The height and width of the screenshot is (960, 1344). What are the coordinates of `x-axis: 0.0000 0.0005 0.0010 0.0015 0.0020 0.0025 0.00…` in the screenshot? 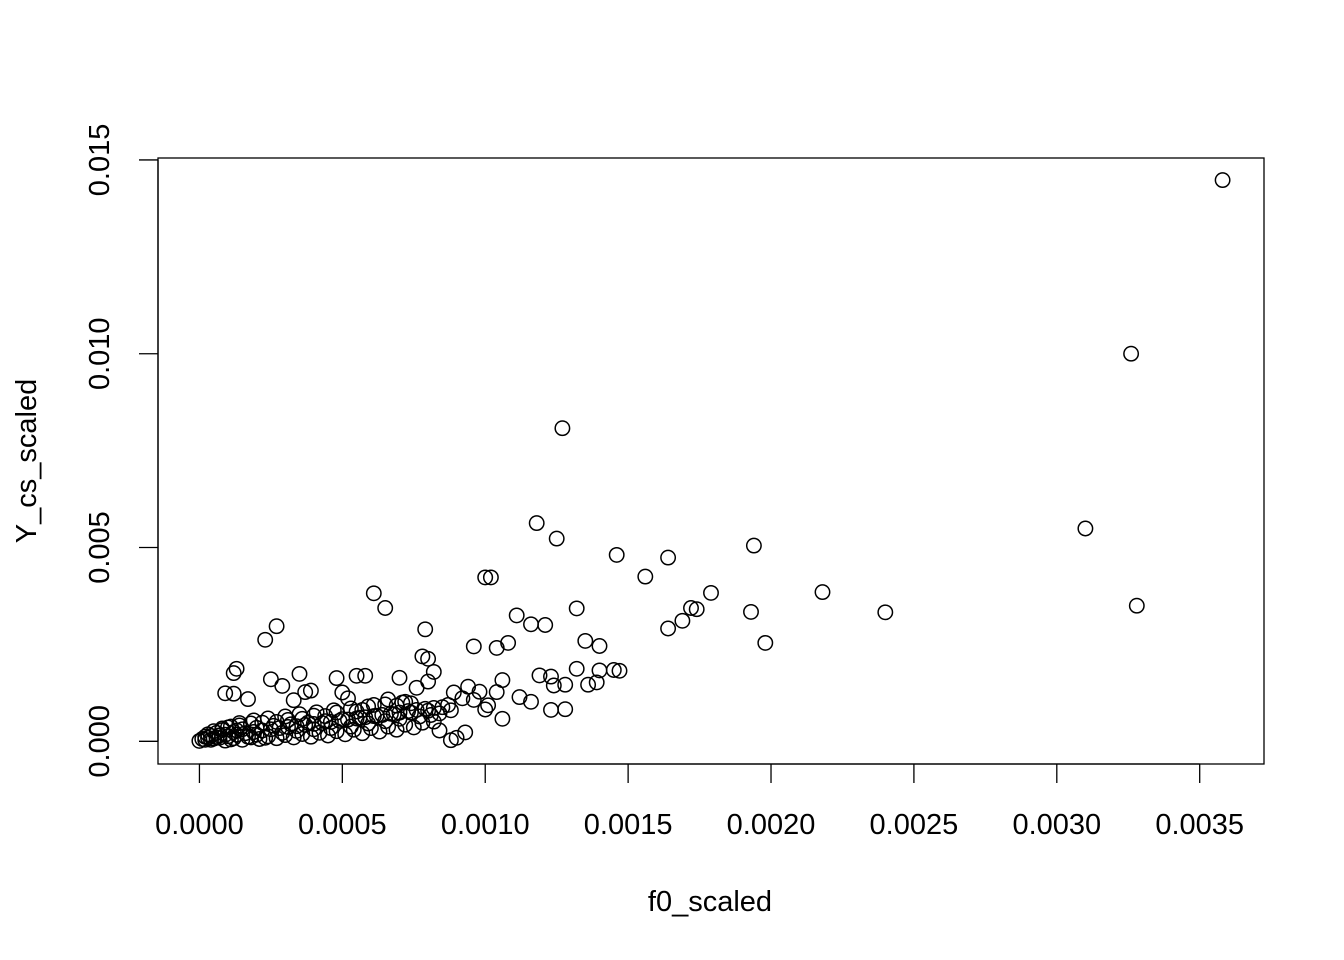 It's located at (699, 802).